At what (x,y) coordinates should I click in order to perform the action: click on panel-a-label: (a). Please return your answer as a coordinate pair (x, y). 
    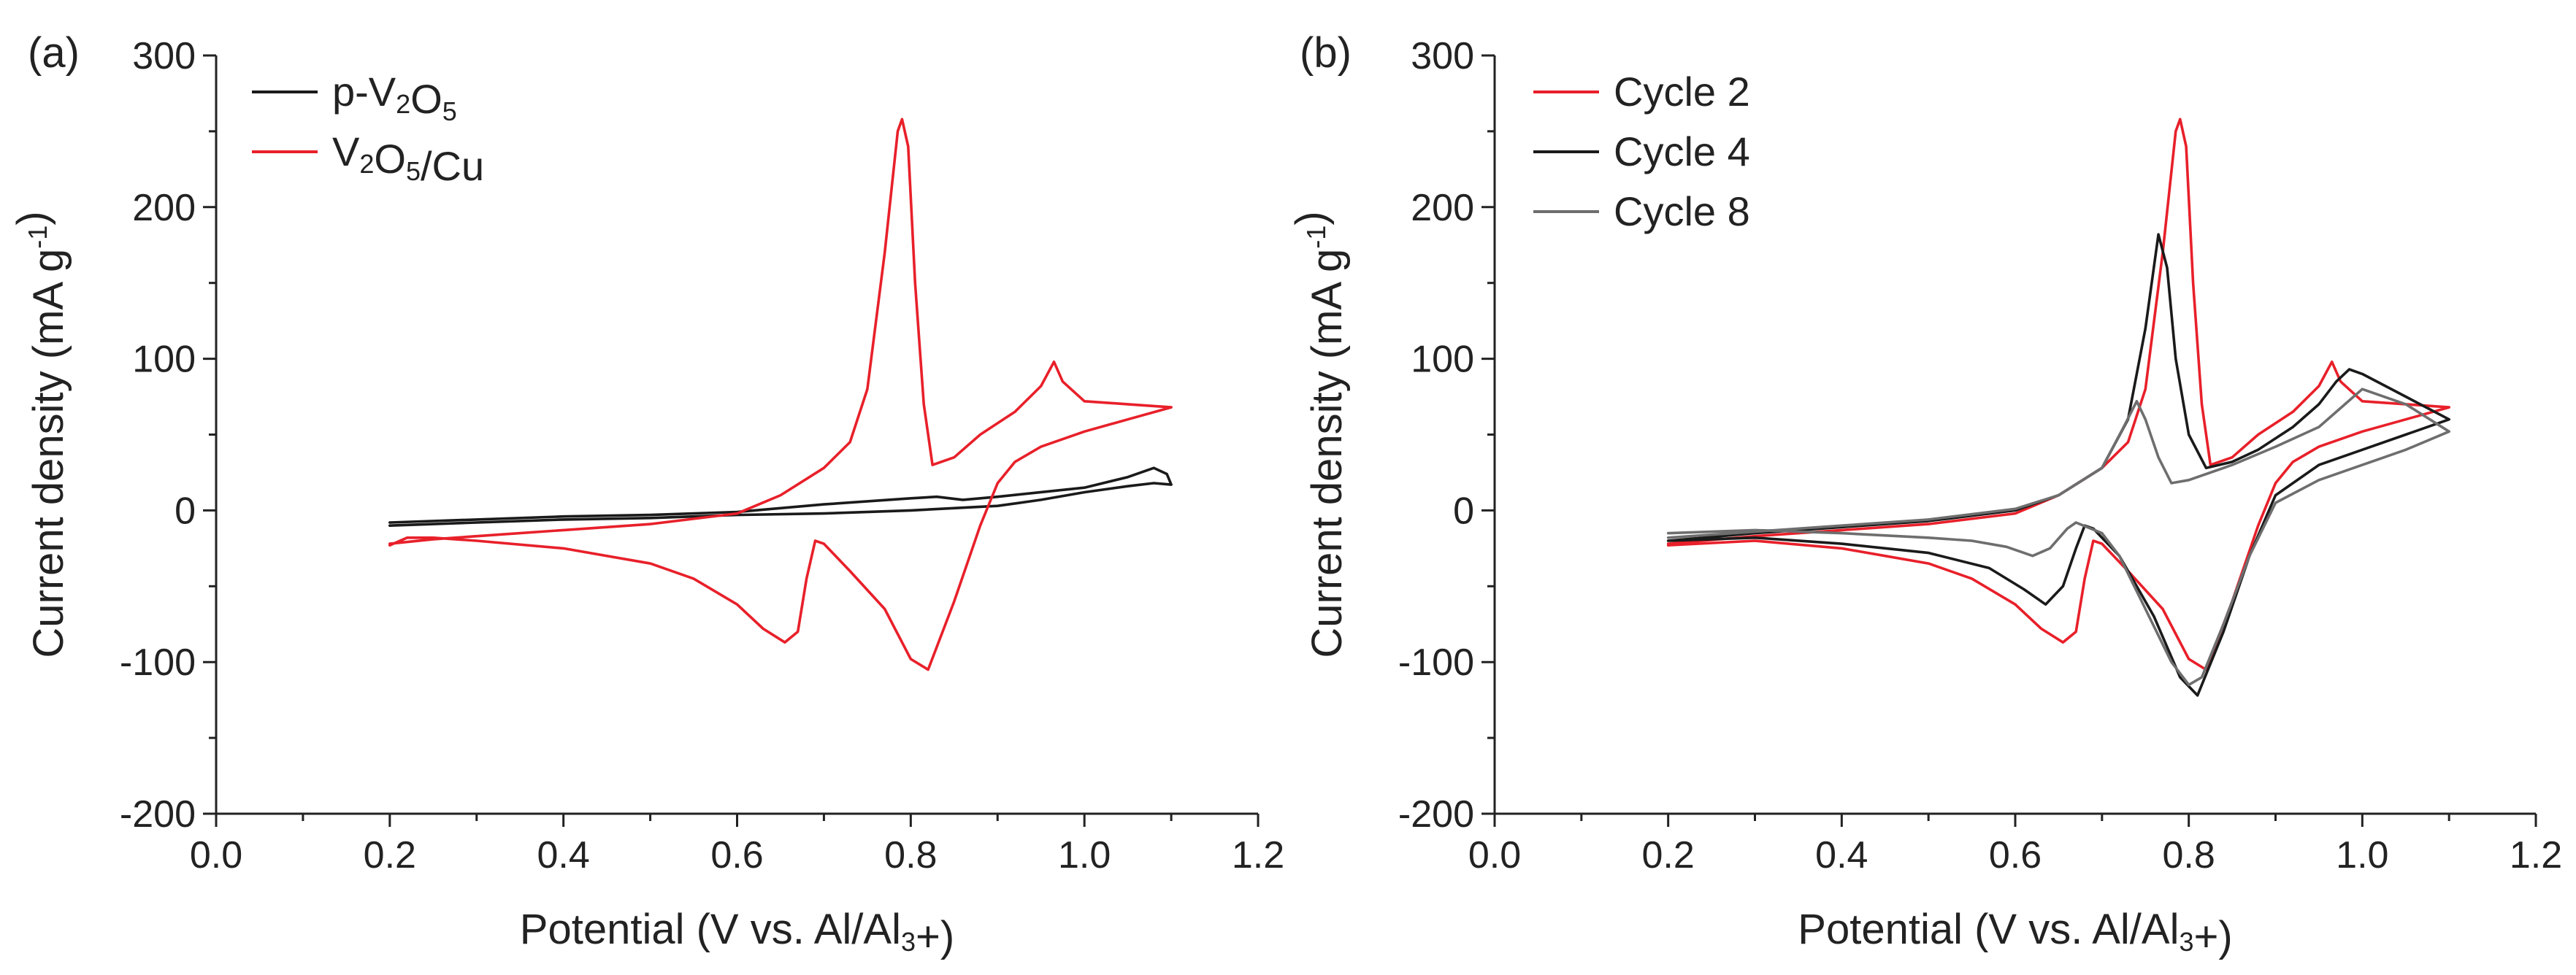
    Looking at the image, I should click on (54, 53).